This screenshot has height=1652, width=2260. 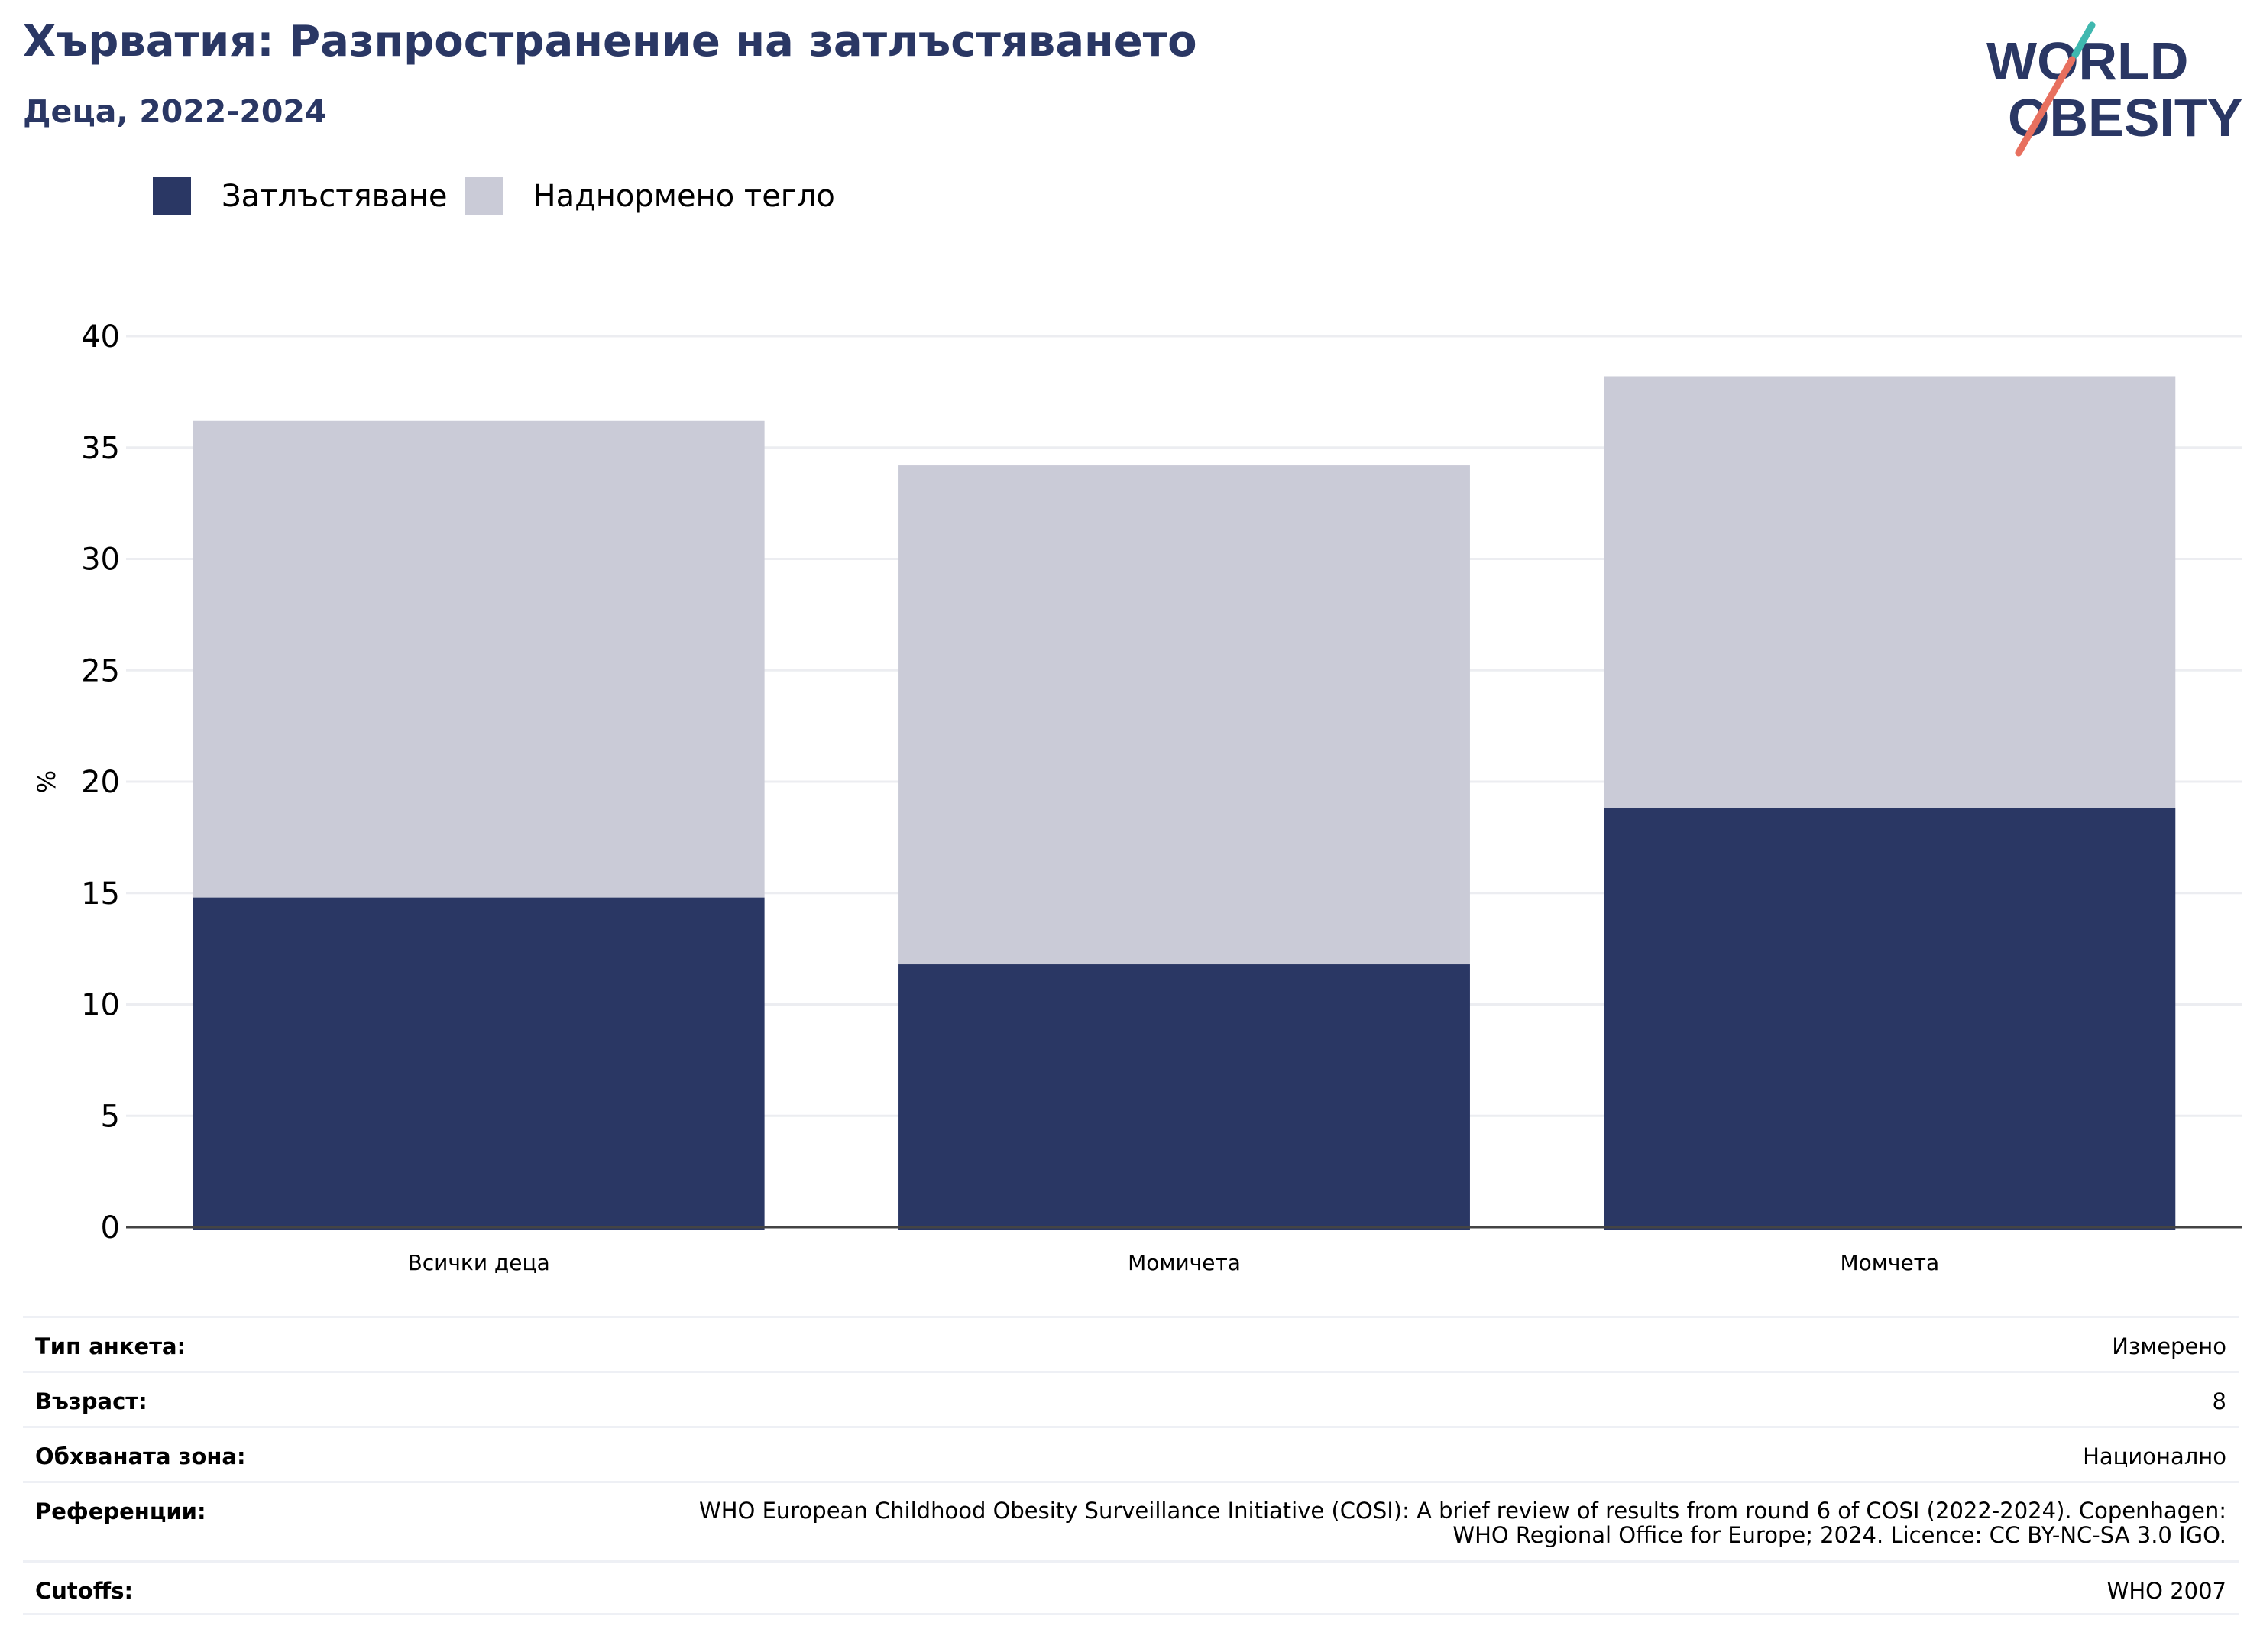 I want to click on legend-item-overweight: Наднормено тегло, so click(x=649, y=196).